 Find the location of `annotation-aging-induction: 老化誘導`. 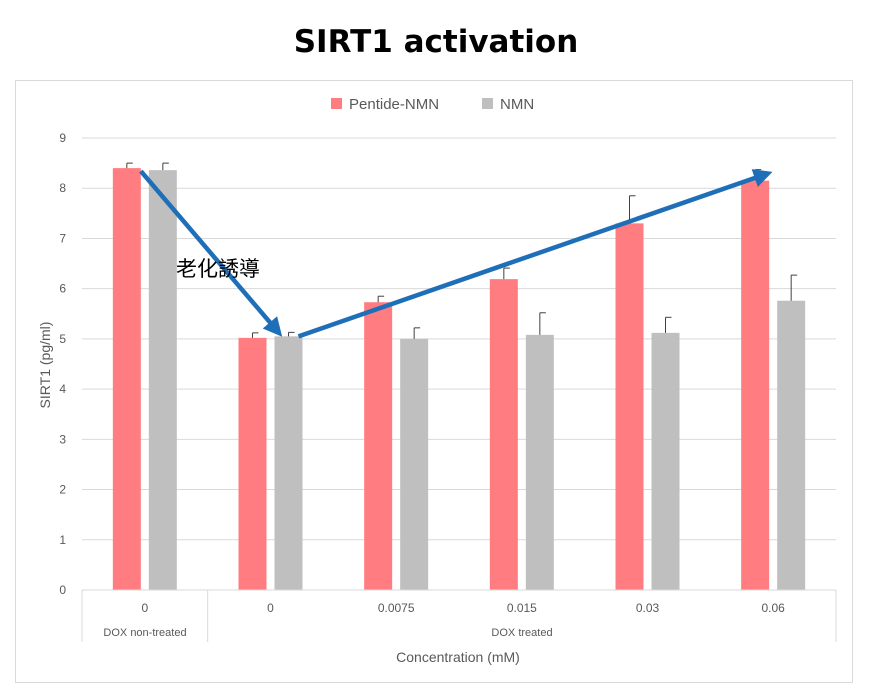

annotation-aging-induction: 老化誘導 is located at coordinates (218, 269).